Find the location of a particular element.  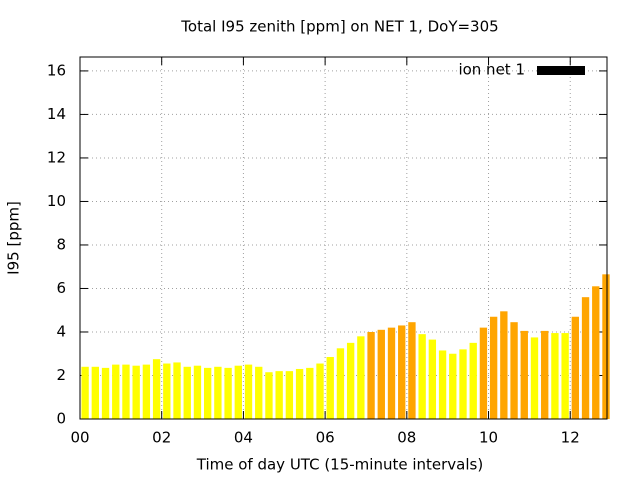

x-tick-label: 08 is located at coordinates (406, 438).